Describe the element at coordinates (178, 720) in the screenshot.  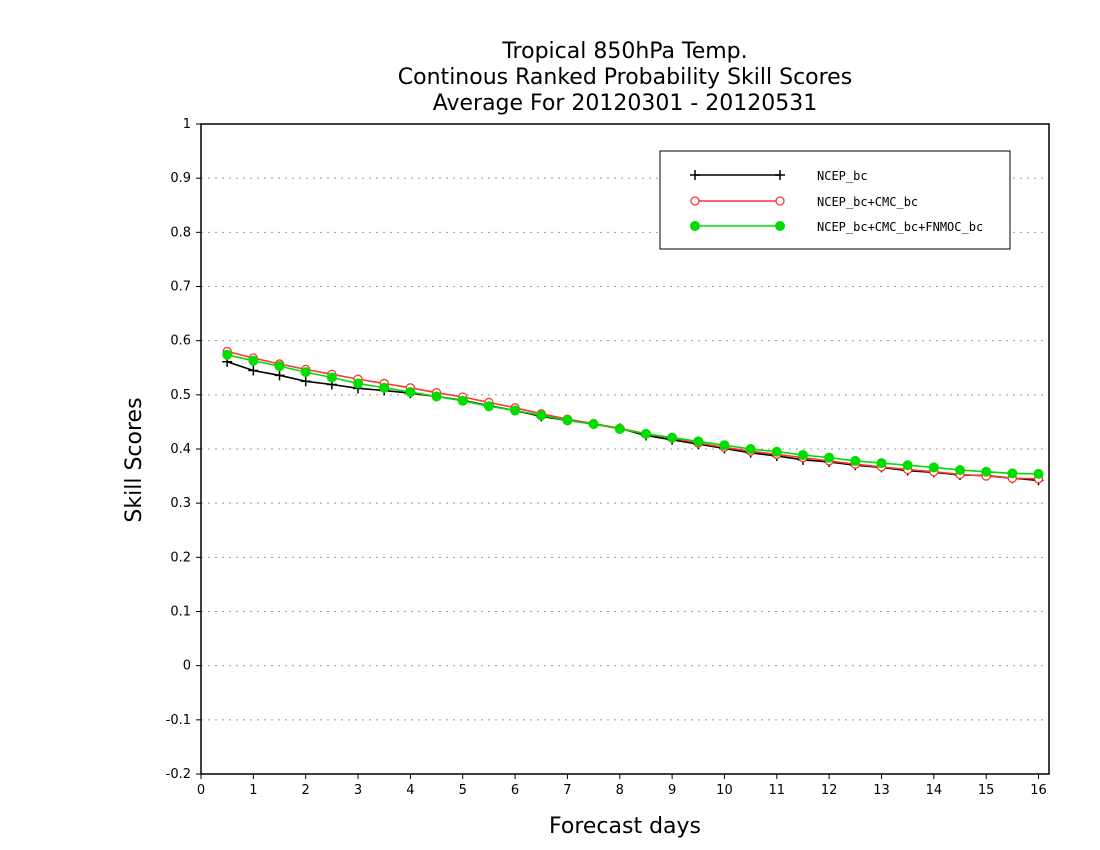
I see `y-tick-label: -0.1` at that location.